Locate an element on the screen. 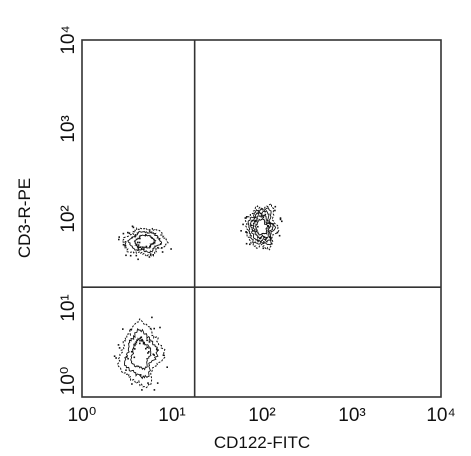 The image size is (471, 456). x-tick-label-3: 10³ is located at coordinates (351, 415).